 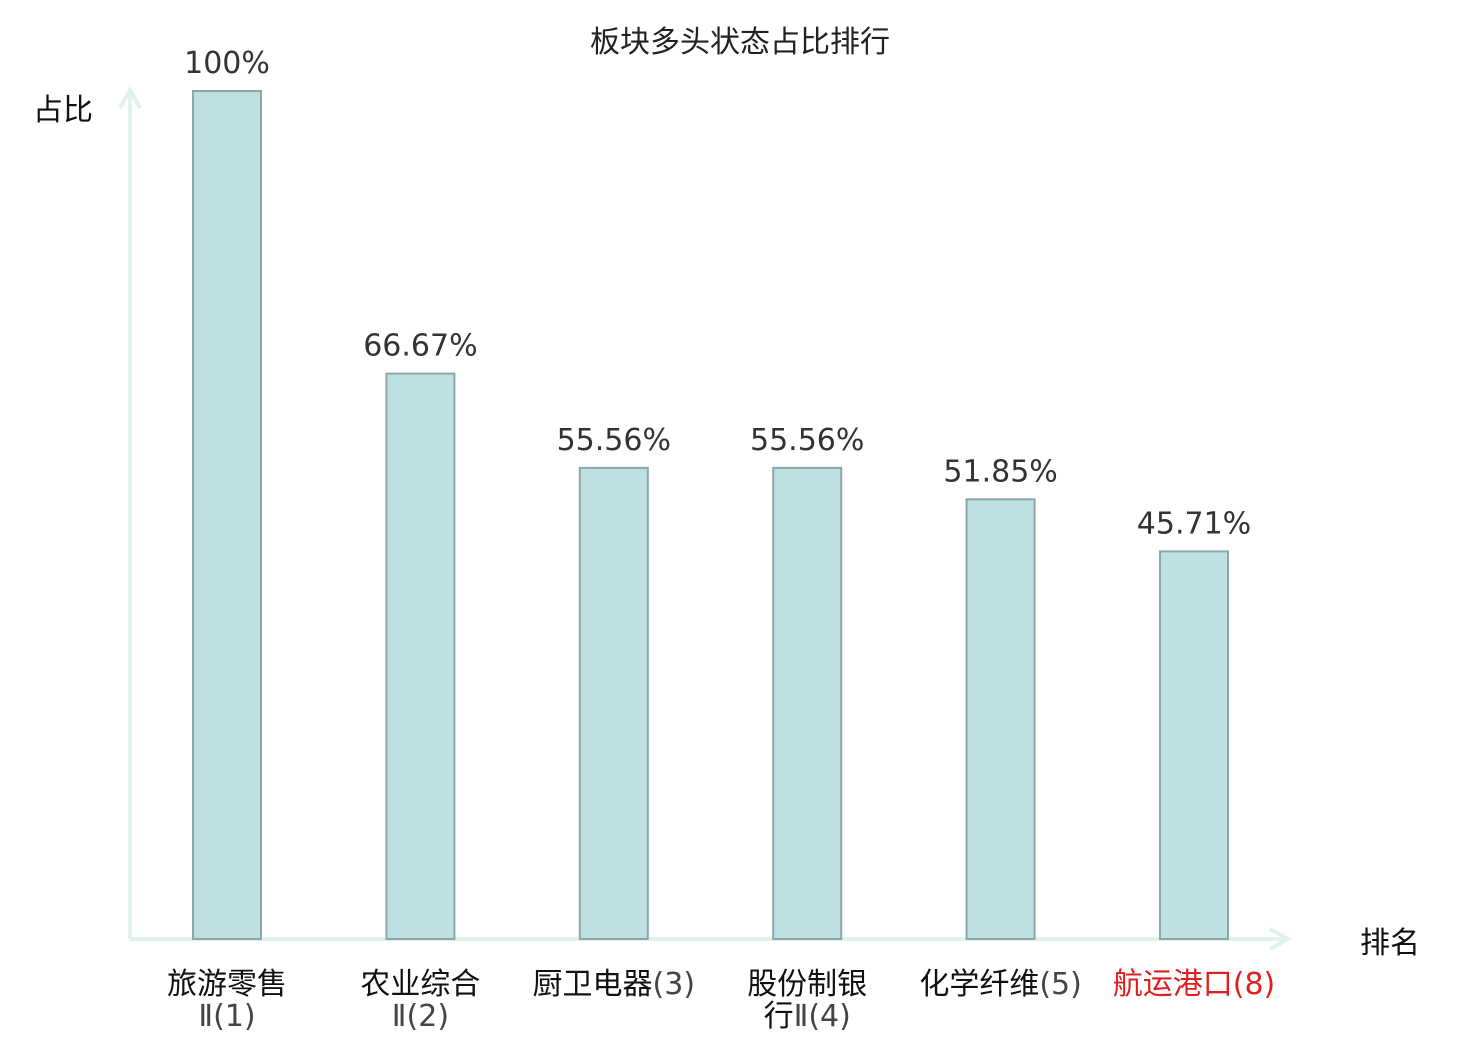 What do you see at coordinates (740, 42) in the screenshot?
I see `chart-title: 板块多头状态占比排行` at bounding box center [740, 42].